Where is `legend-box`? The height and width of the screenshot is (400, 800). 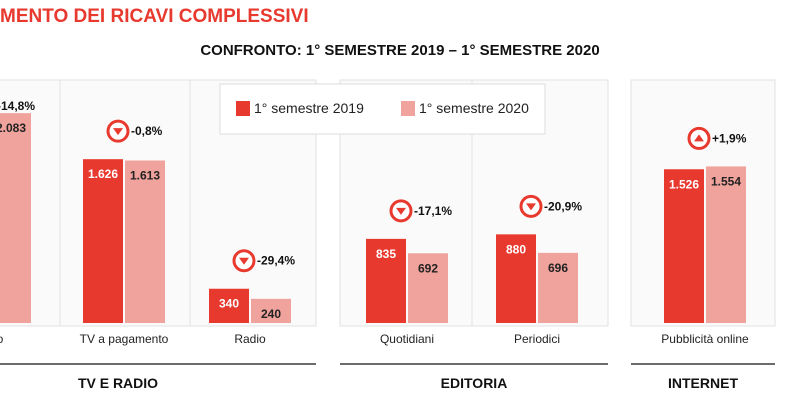
legend-box is located at coordinates (382, 109).